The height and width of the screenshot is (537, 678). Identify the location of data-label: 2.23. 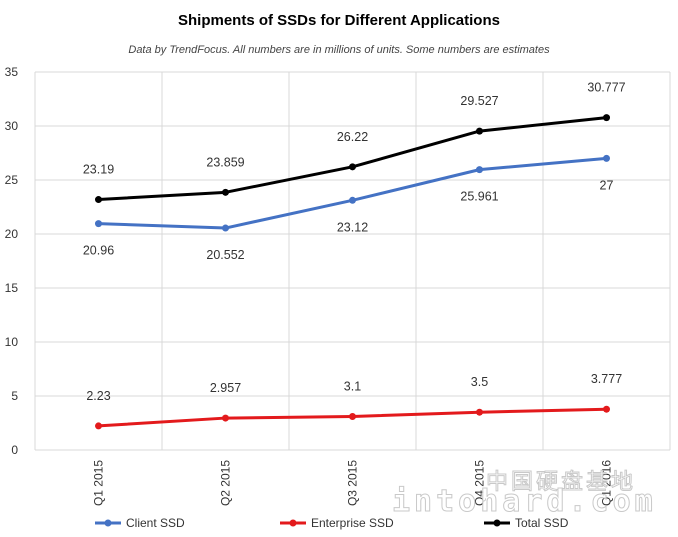
(98, 396).